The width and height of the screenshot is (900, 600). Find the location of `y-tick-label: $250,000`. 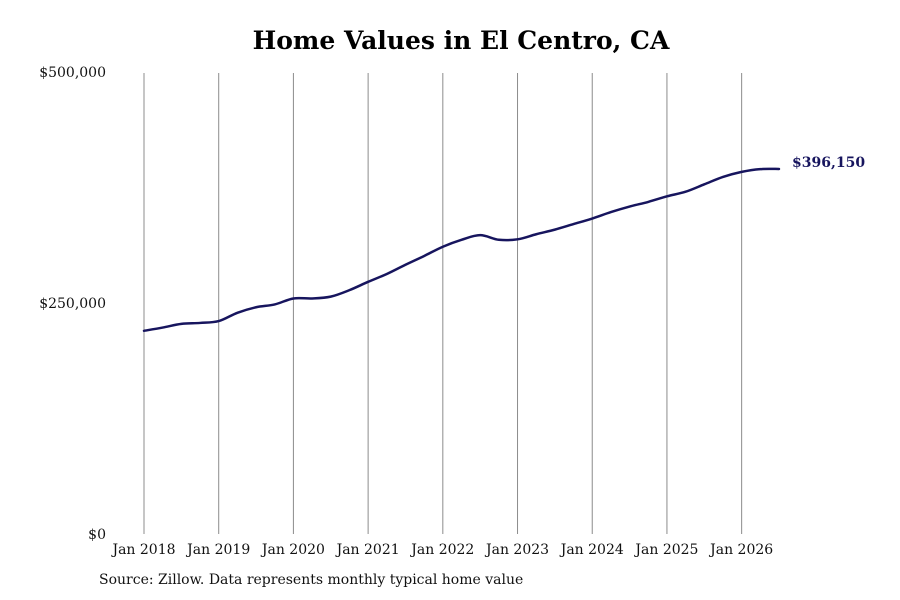

y-tick-label: $250,000 is located at coordinates (72, 304).